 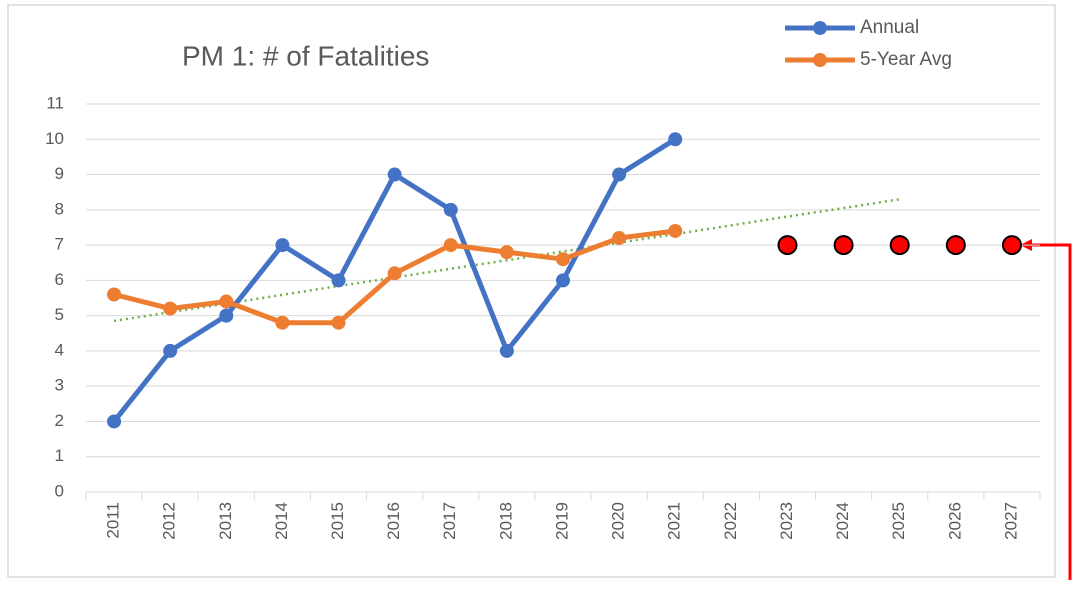 I want to click on x-tick-label: 2027, so click(x=1010, y=521).